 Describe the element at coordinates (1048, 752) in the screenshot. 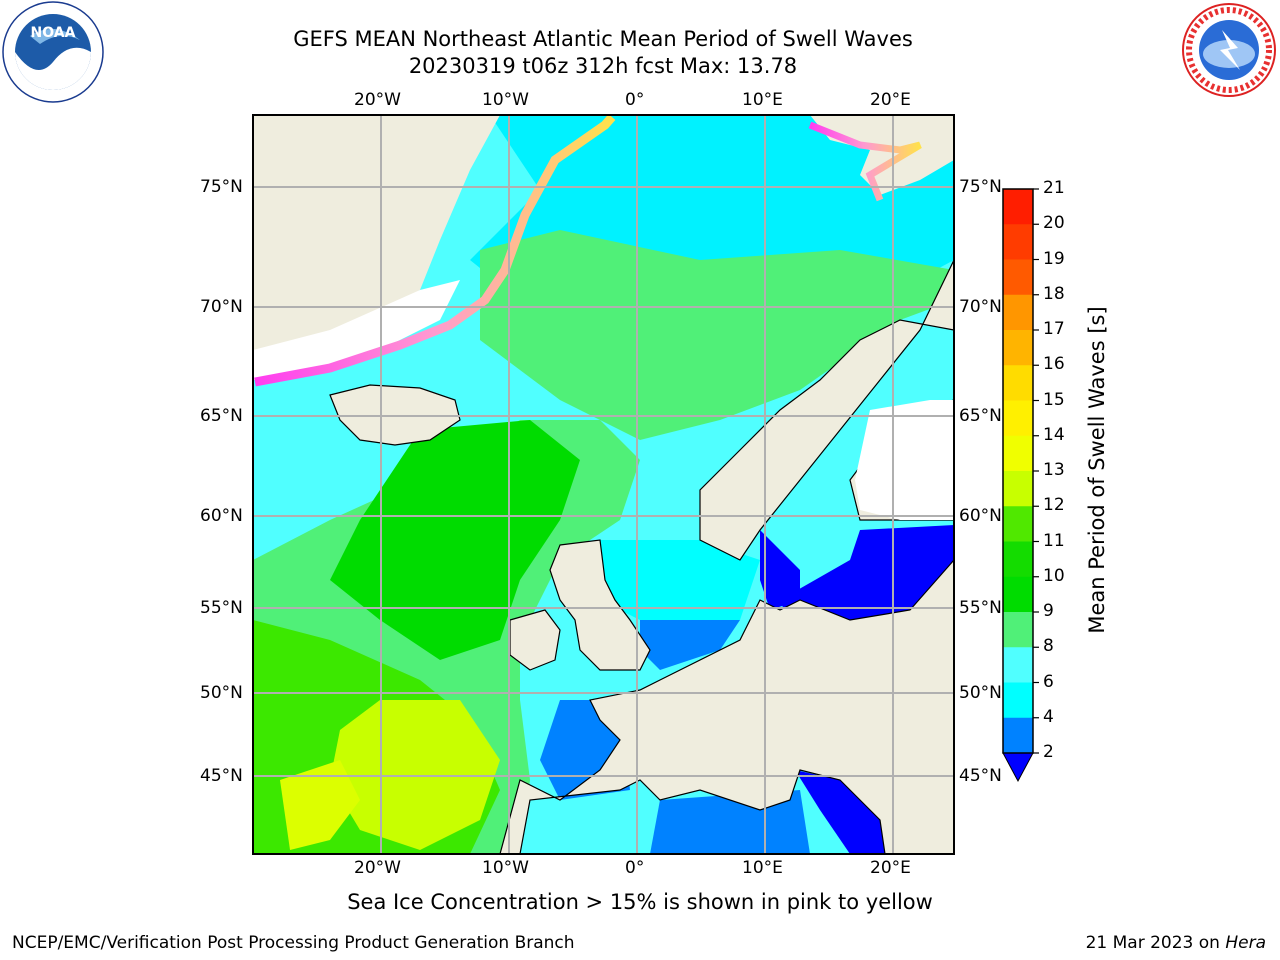

I see `colorbar-tick-label: 2` at that location.